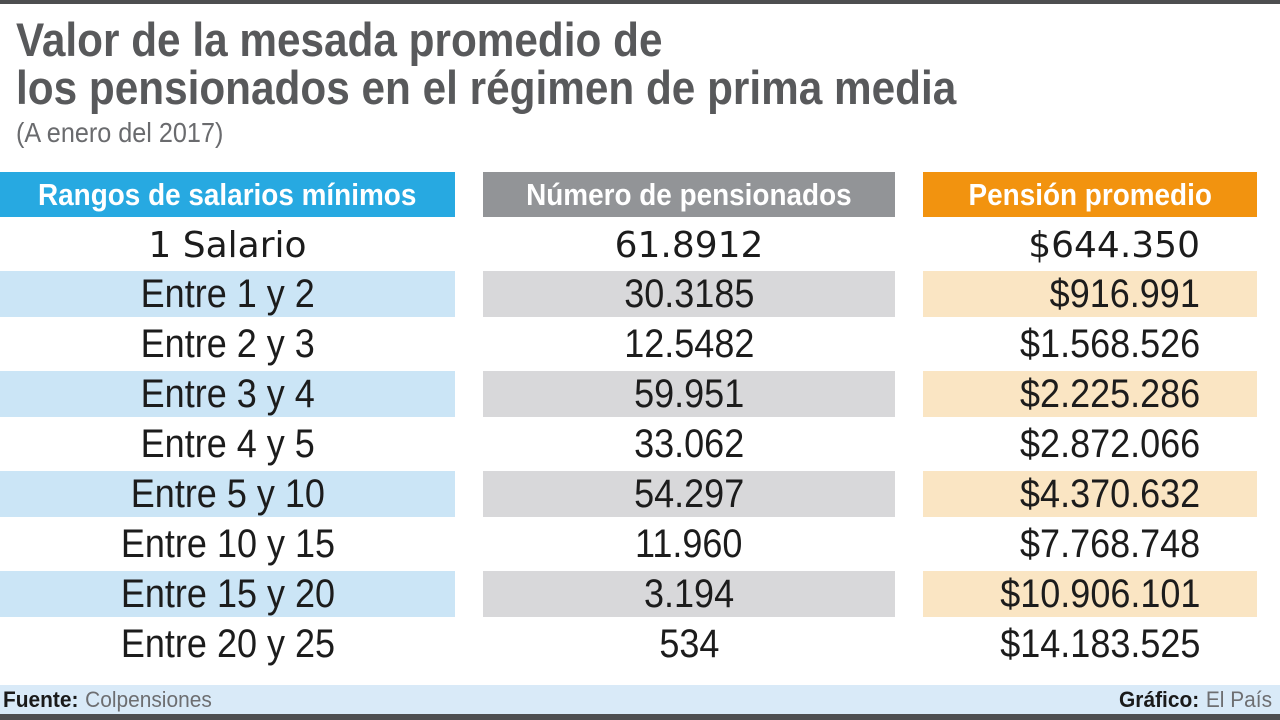 The width and height of the screenshot is (1280, 720). I want to click on amount-cell: $7.768.748, so click(1109, 544).